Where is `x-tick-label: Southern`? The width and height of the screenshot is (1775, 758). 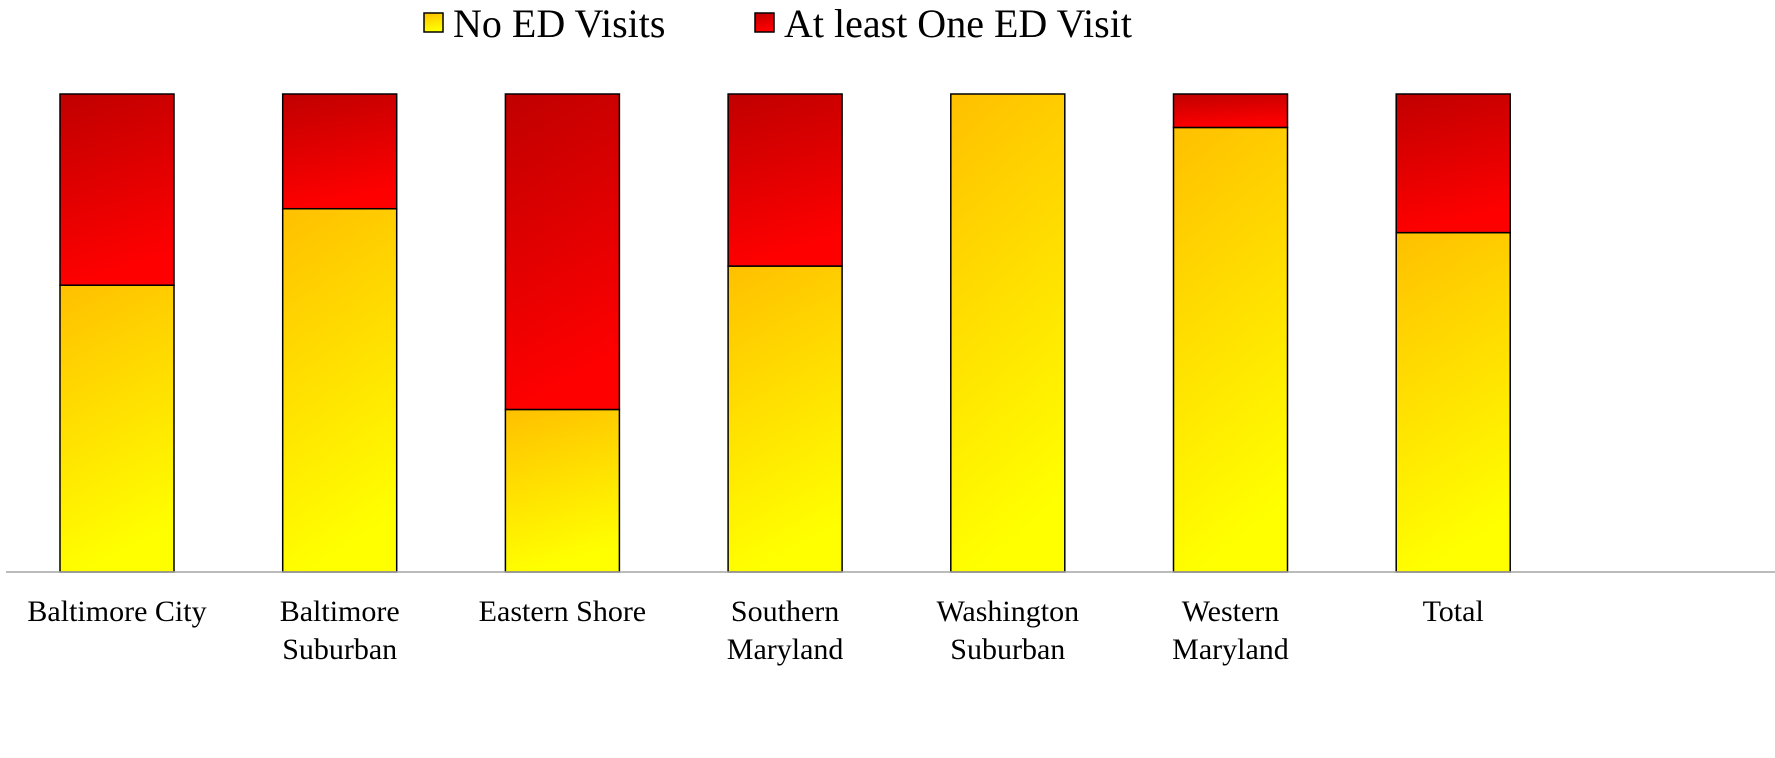 x-tick-label: Southern is located at coordinates (785, 611).